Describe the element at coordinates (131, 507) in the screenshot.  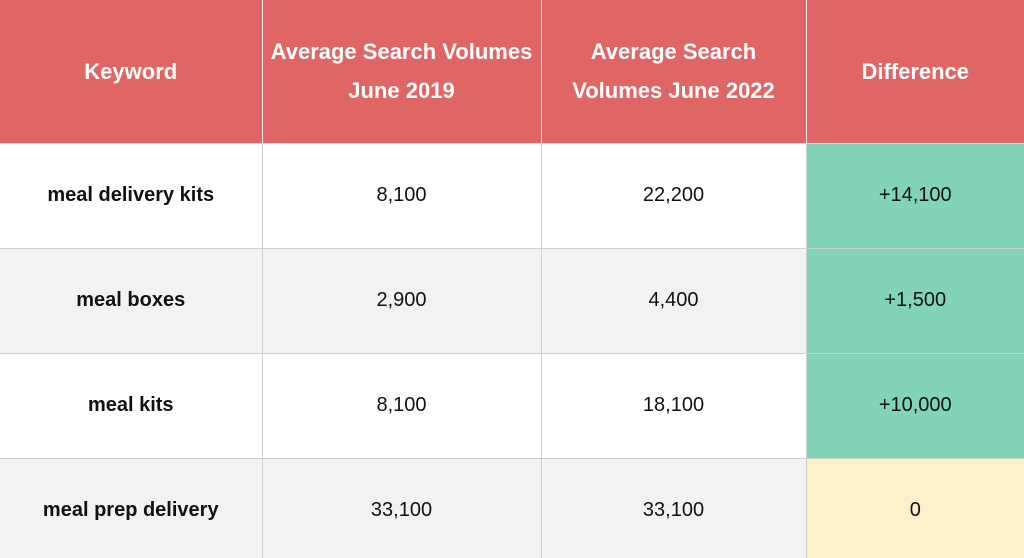
I see `keyword-cell: meal prep delivery` at that location.